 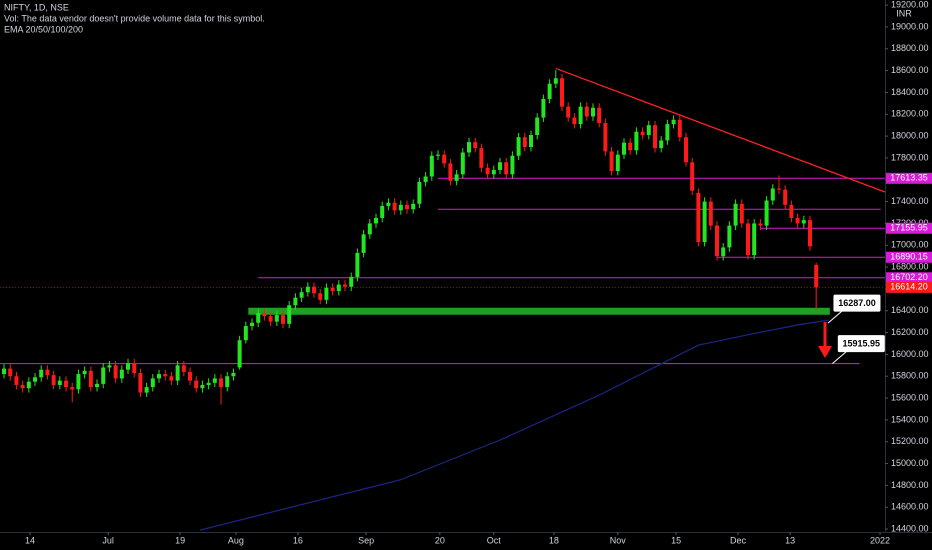 What do you see at coordinates (910, 5) in the screenshot?
I see `y-tick-label: 19200.00` at bounding box center [910, 5].